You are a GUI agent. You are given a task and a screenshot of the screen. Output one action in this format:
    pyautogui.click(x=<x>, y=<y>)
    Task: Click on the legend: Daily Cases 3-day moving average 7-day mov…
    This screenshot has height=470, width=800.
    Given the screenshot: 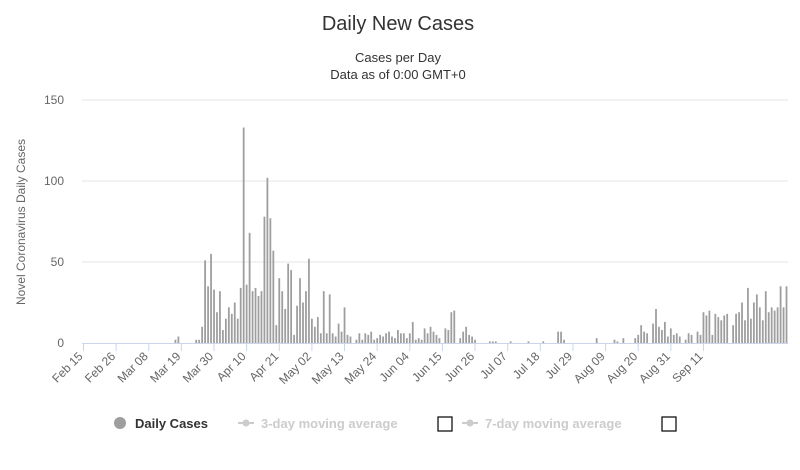 What is the action you would take?
    pyautogui.click(x=395, y=424)
    